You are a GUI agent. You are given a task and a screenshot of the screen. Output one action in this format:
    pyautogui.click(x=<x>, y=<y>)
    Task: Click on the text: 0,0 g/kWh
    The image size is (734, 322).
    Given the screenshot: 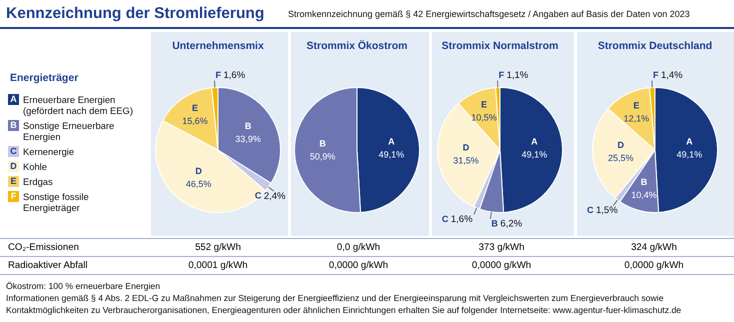 What is the action you would take?
    pyautogui.click(x=359, y=248)
    